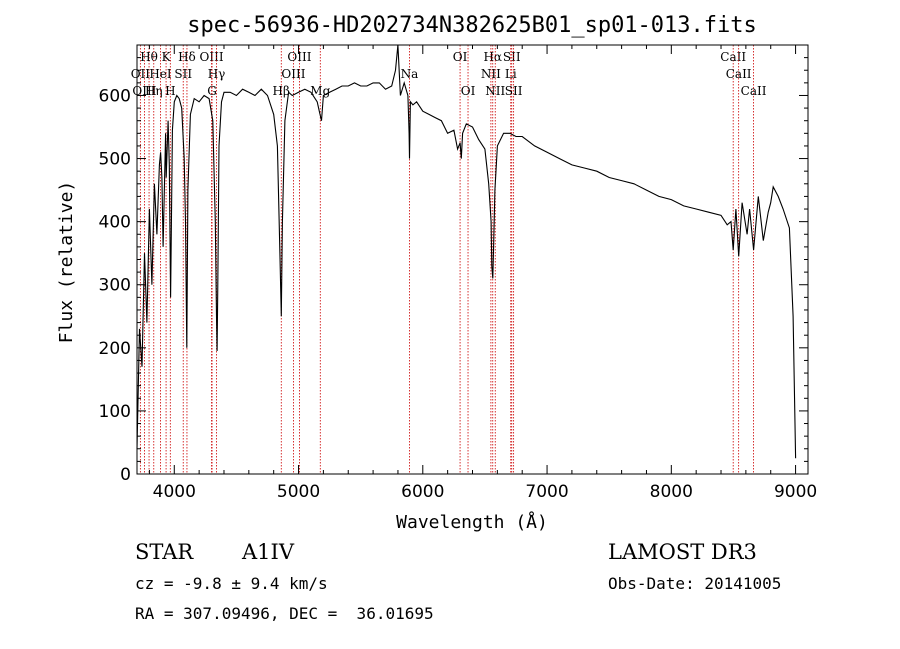 Image resolution: width=900 pixels, height=649 pixels. What do you see at coordinates (115, 286) in the screenshot?
I see `y-tick-label: 300` at bounding box center [115, 286].